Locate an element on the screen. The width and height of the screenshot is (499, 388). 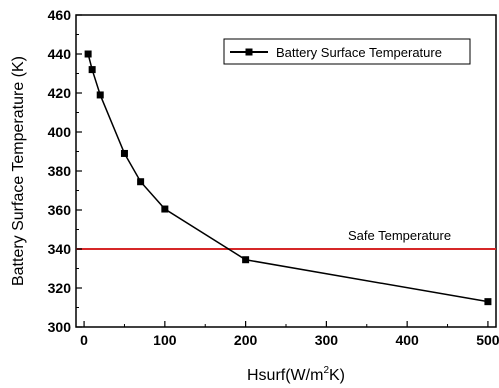
x-tick-label: 300 is located at coordinates (327, 340).